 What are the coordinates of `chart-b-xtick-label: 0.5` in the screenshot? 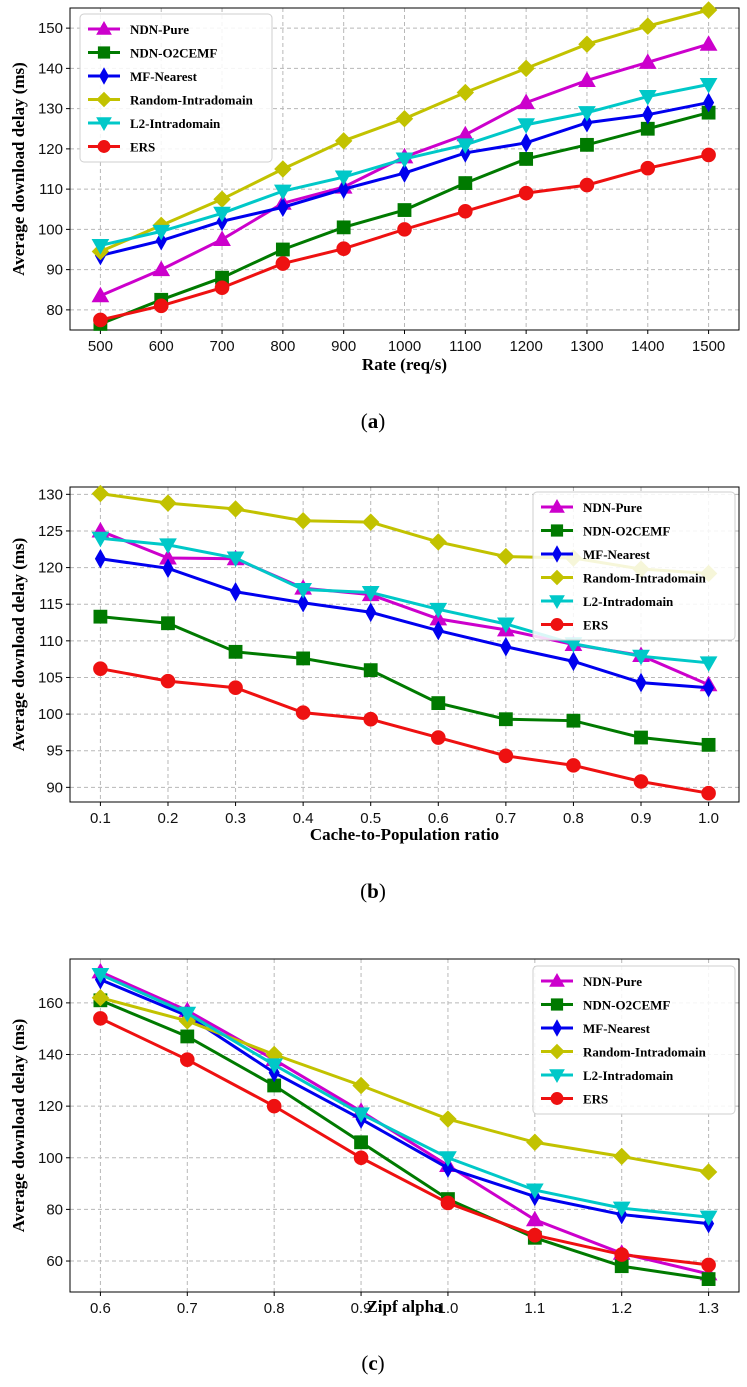 It's located at (370, 818).